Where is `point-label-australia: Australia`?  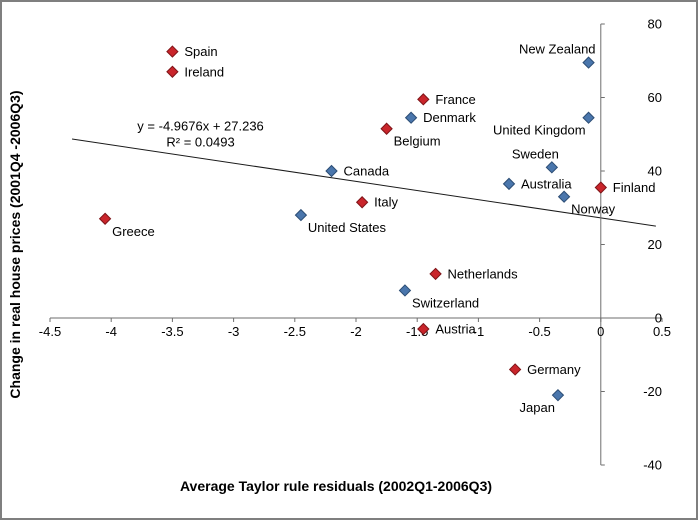 point-label-australia: Australia is located at coordinates (546, 183).